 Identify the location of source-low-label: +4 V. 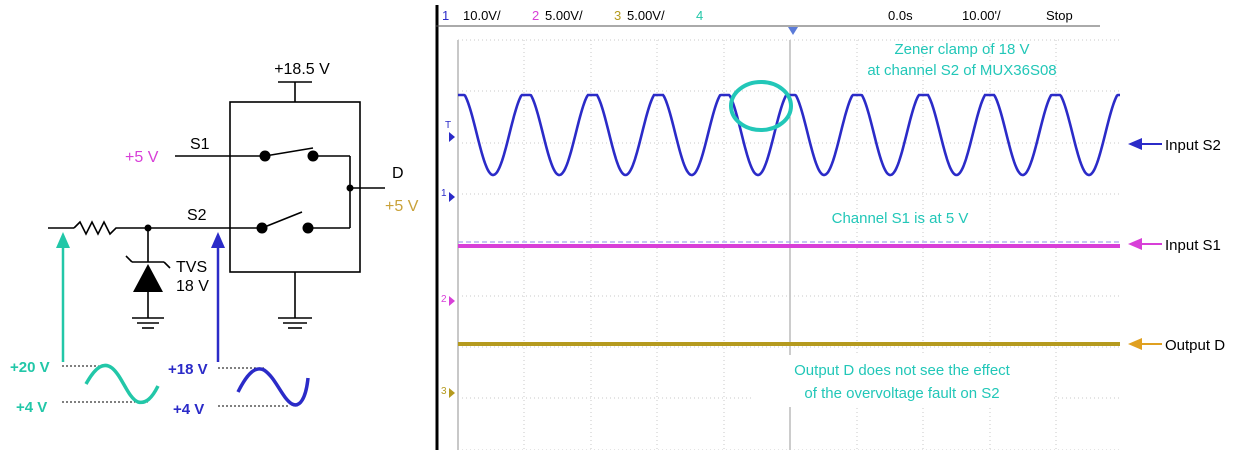
(31, 407).